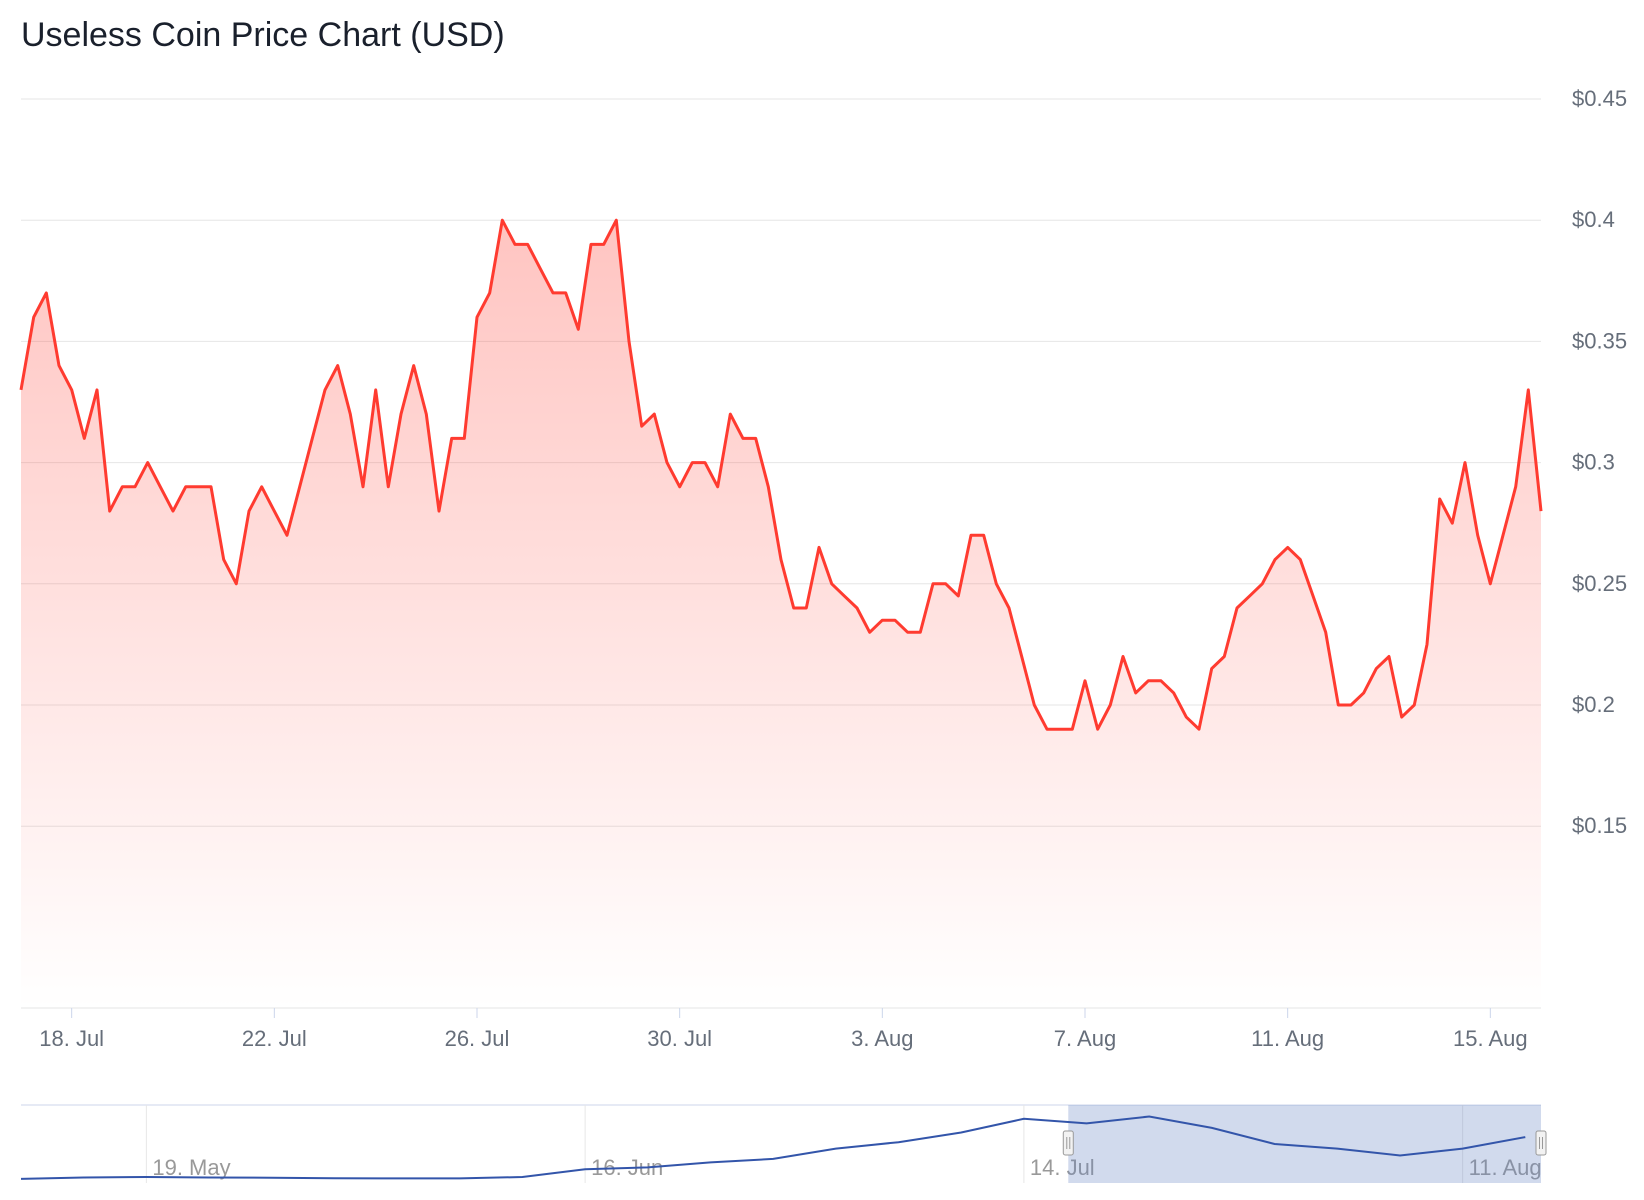 This screenshot has width=1644, height=1200. Describe the element at coordinates (1505, 1167) in the screenshot. I see `navigator-label: 11. Aug` at that location.